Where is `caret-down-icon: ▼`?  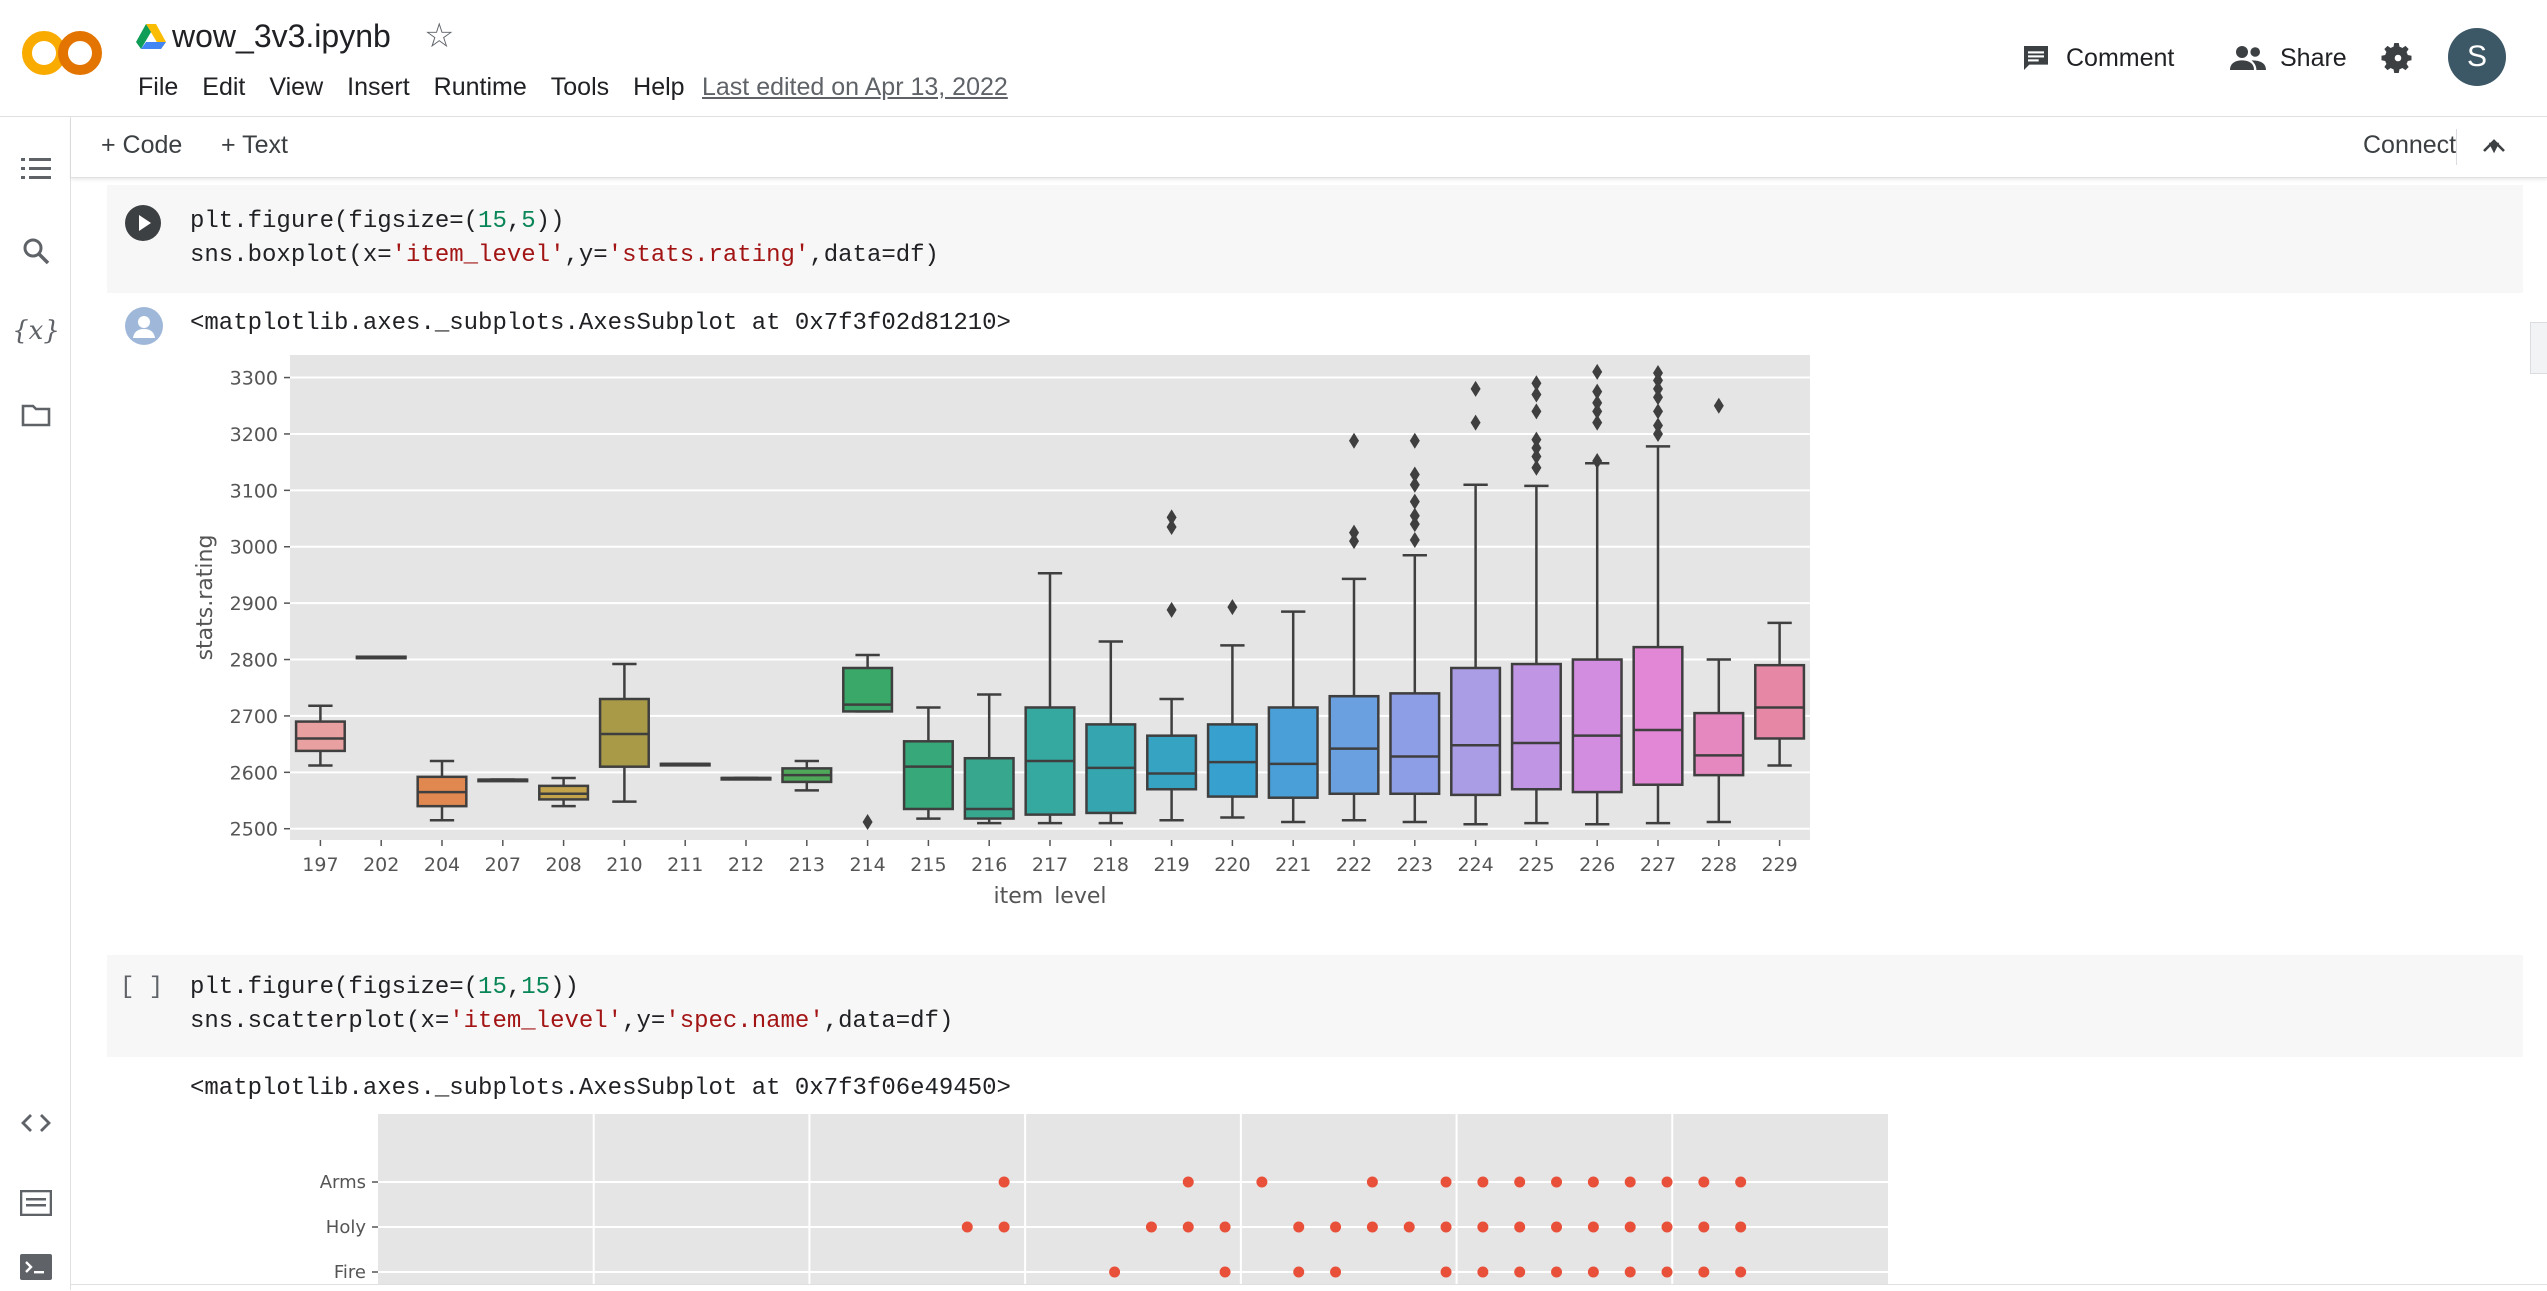 caret-down-icon: ▼ is located at coordinates (2494, 147).